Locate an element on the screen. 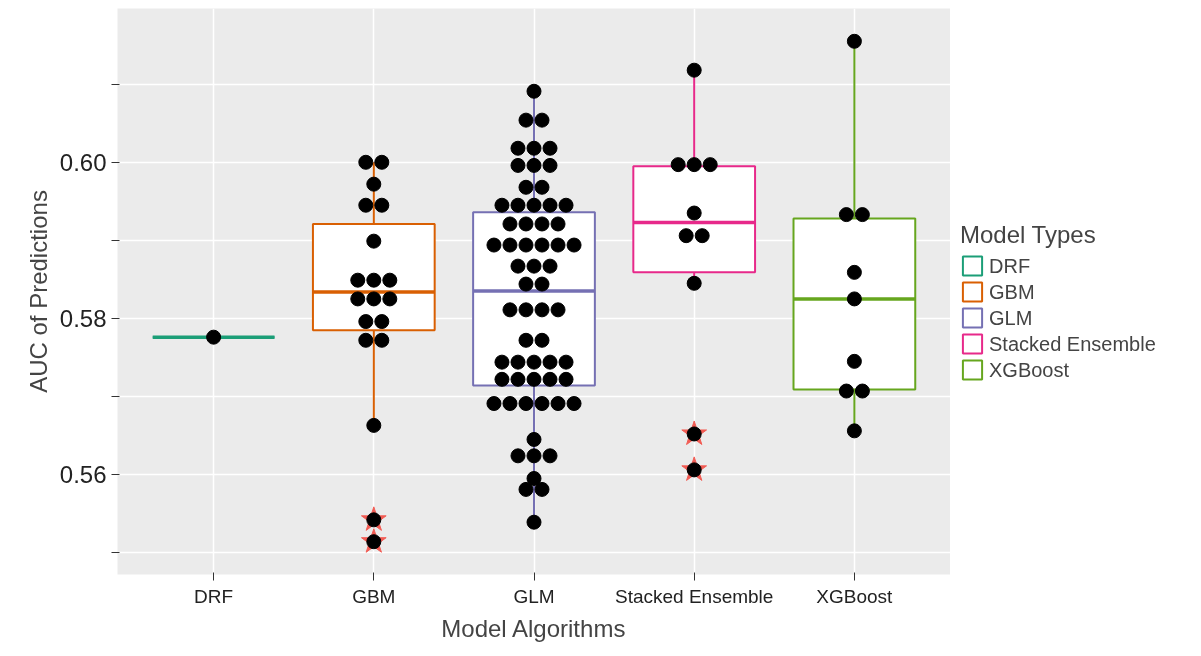 This screenshot has width=1201, height=656. y-tick-label: 0.56 is located at coordinates (83, 475).